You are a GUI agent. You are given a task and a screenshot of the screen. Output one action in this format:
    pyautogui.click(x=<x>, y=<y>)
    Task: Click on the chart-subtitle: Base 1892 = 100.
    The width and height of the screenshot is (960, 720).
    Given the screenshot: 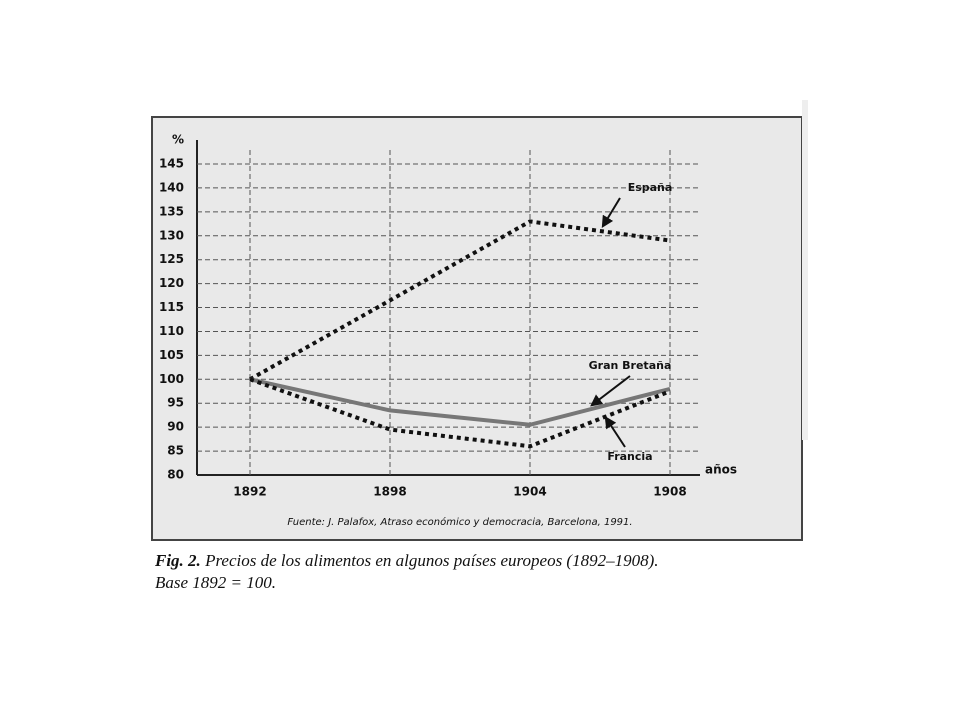 What is the action you would take?
    pyautogui.click(x=215, y=582)
    